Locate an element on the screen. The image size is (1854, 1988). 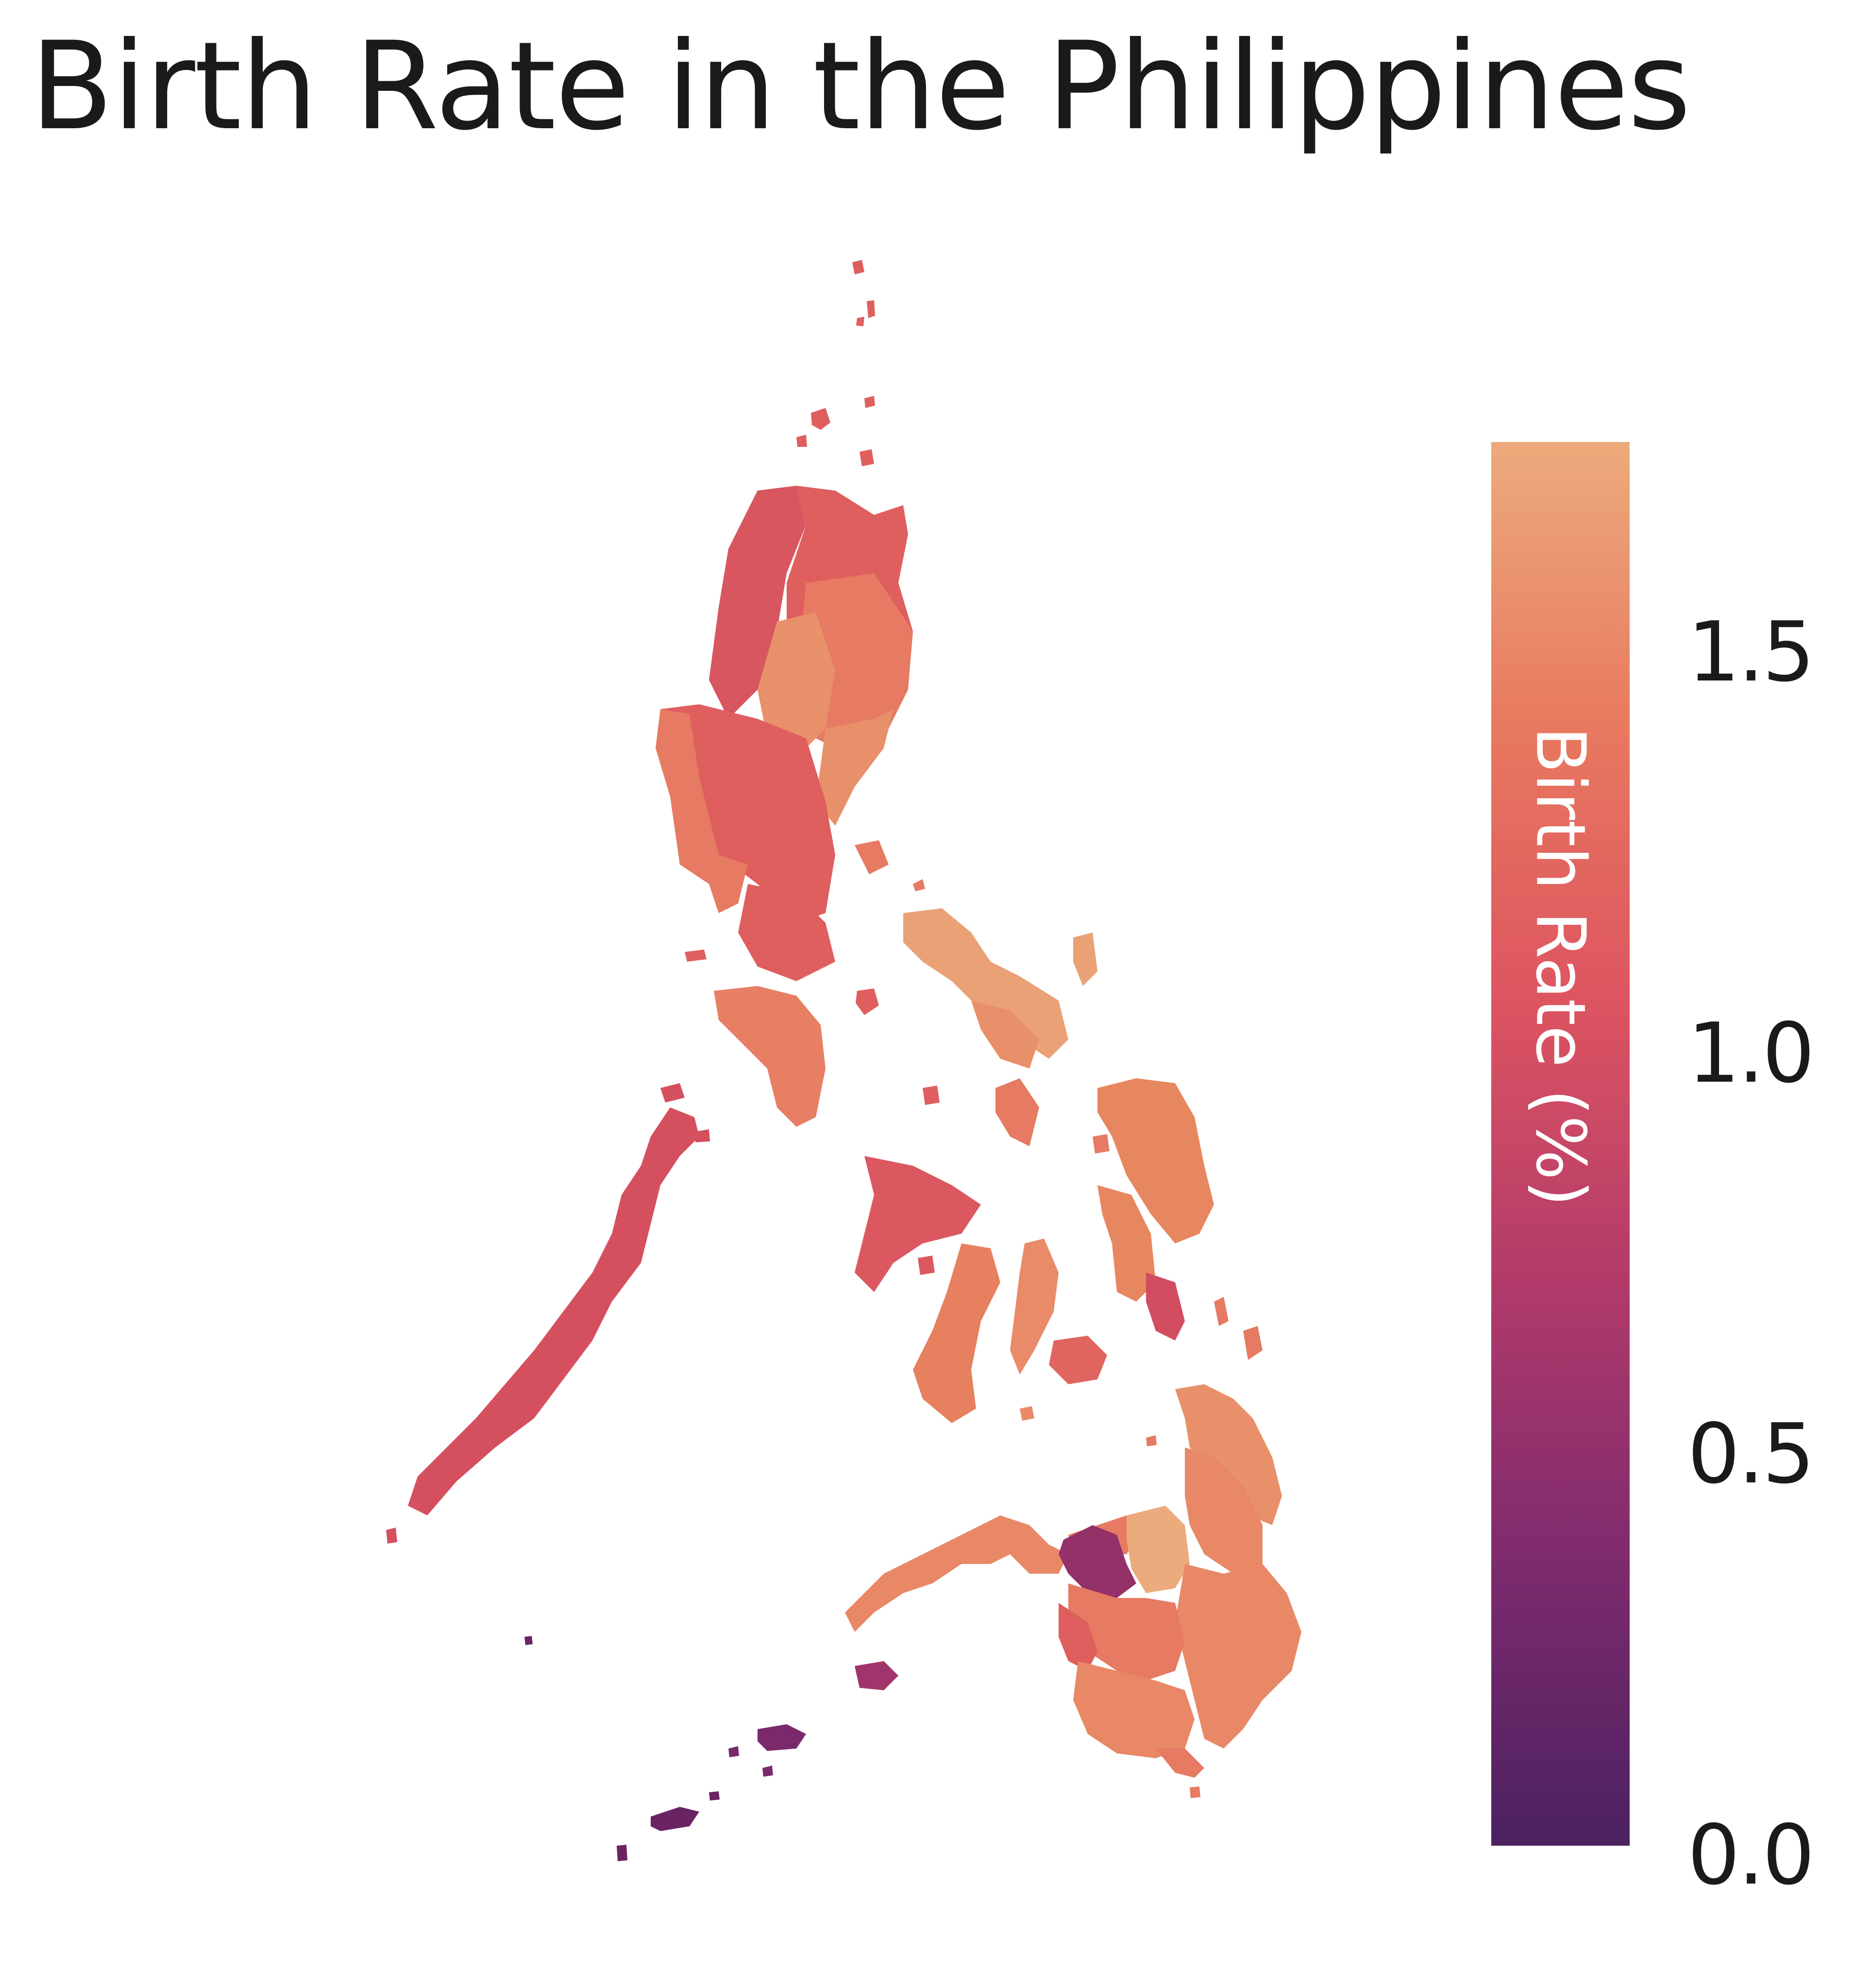
region-balabac is located at coordinates (391, 1536).